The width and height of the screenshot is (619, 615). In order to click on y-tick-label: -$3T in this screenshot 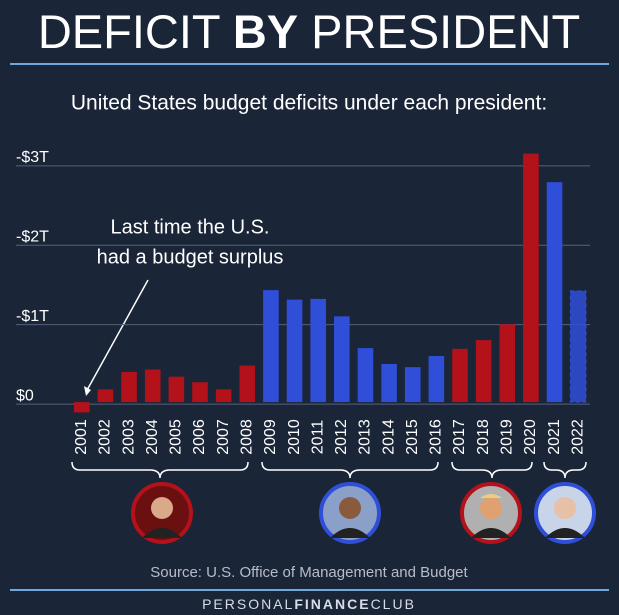, I will do `click(32, 157)`.